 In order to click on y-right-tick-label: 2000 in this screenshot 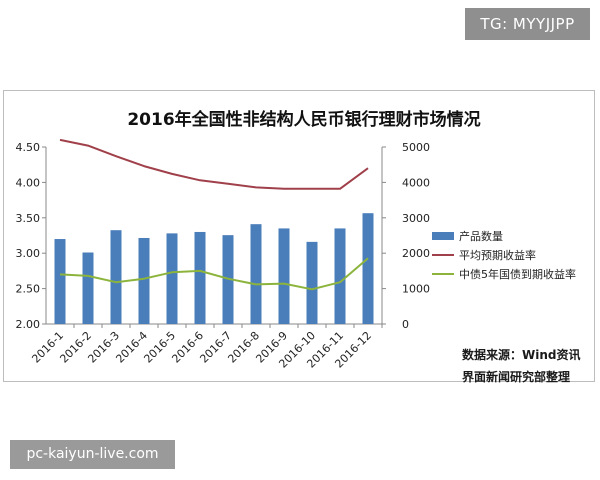, I will do `click(416, 253)`.